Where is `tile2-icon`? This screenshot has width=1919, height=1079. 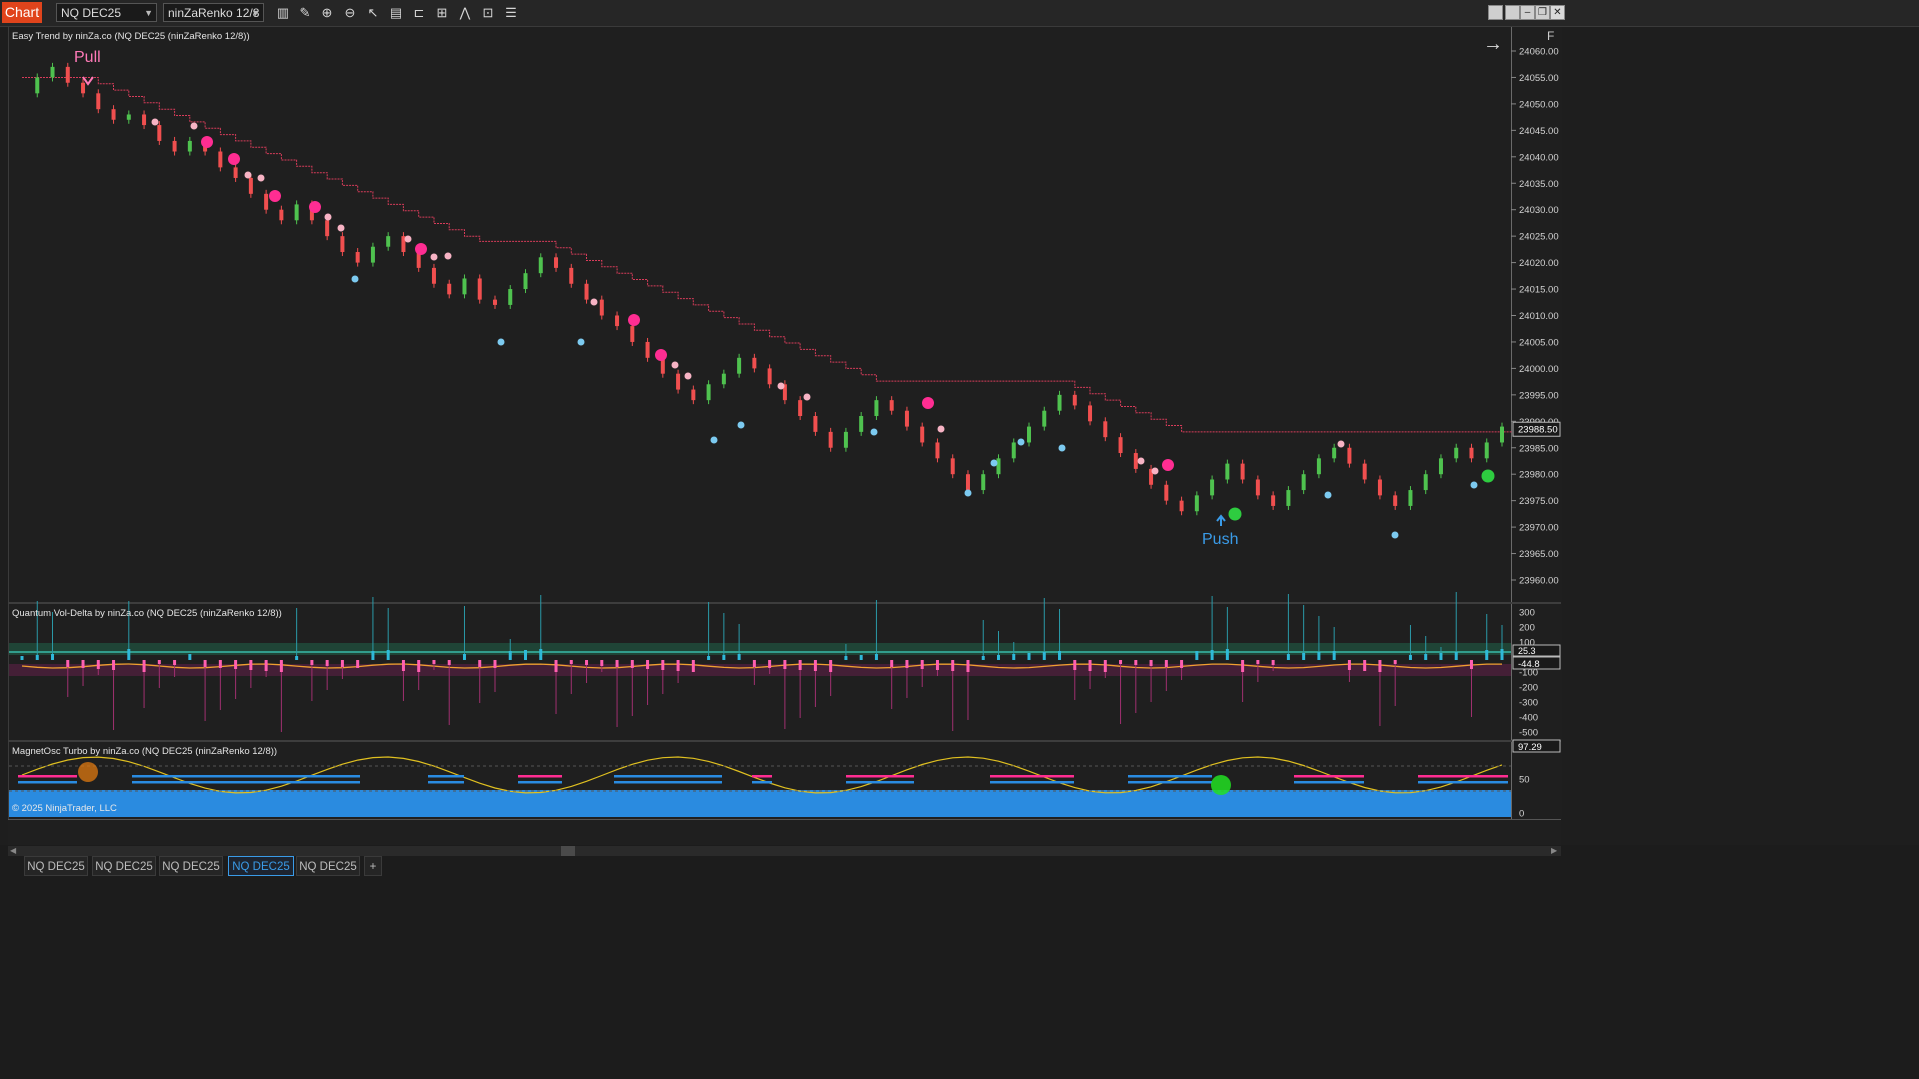
tile2-icon is located at coordinates (1512, 12).